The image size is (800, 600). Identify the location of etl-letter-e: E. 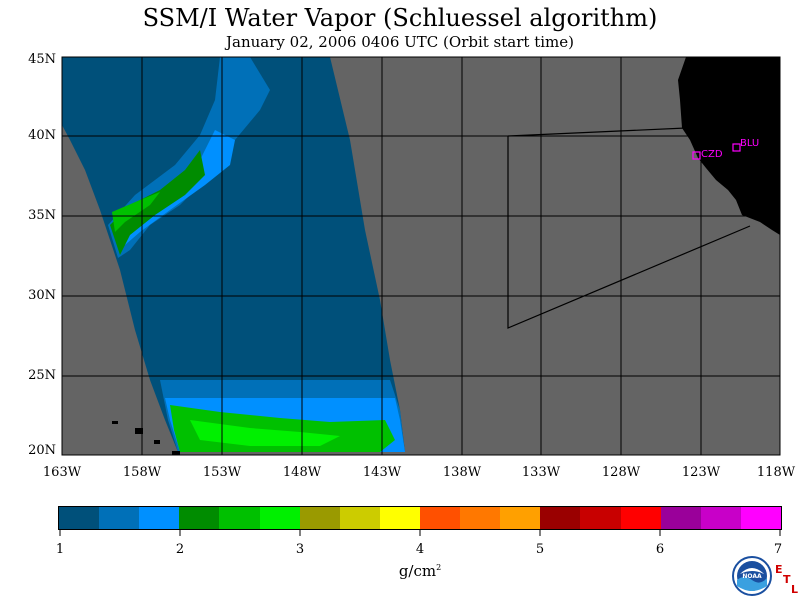
(779, 569).